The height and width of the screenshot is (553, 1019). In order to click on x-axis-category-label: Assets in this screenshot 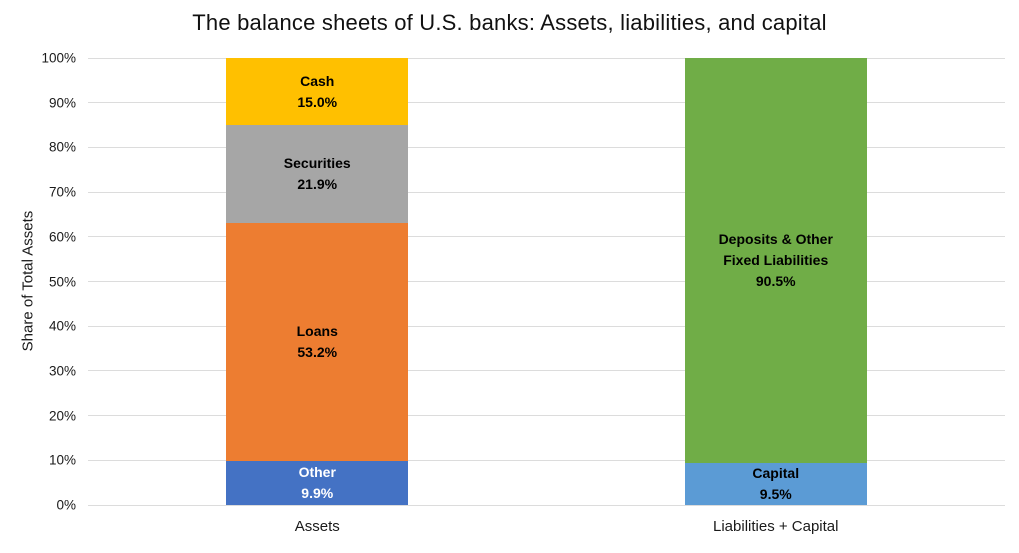, I will do `click(317, 526)`.